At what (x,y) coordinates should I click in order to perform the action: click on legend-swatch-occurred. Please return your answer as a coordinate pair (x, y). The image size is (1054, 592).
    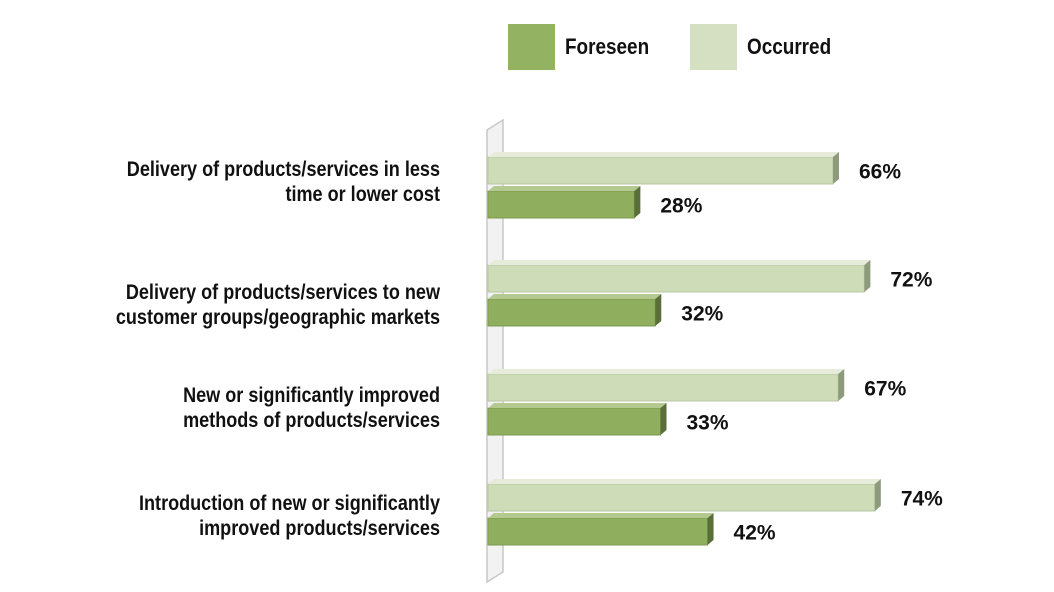
    Looking at the image, I should click on (713, 47).